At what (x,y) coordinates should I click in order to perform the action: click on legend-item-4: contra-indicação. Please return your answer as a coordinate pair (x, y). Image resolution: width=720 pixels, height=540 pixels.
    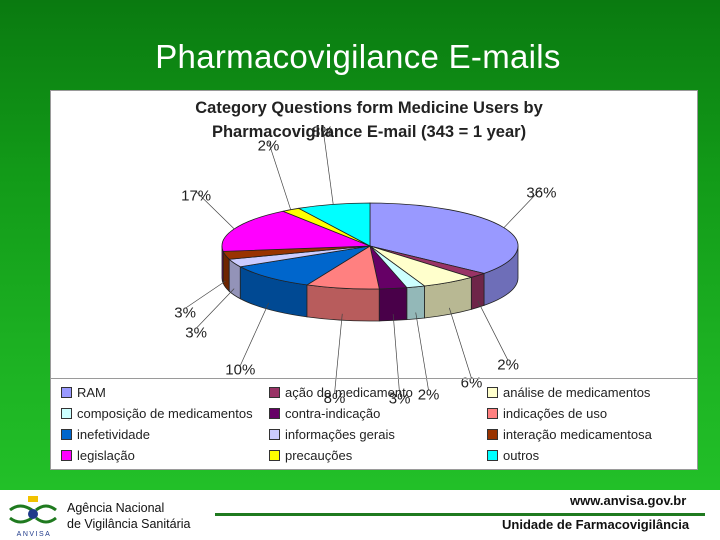
    Looking at the image, I should click on (324, 413).